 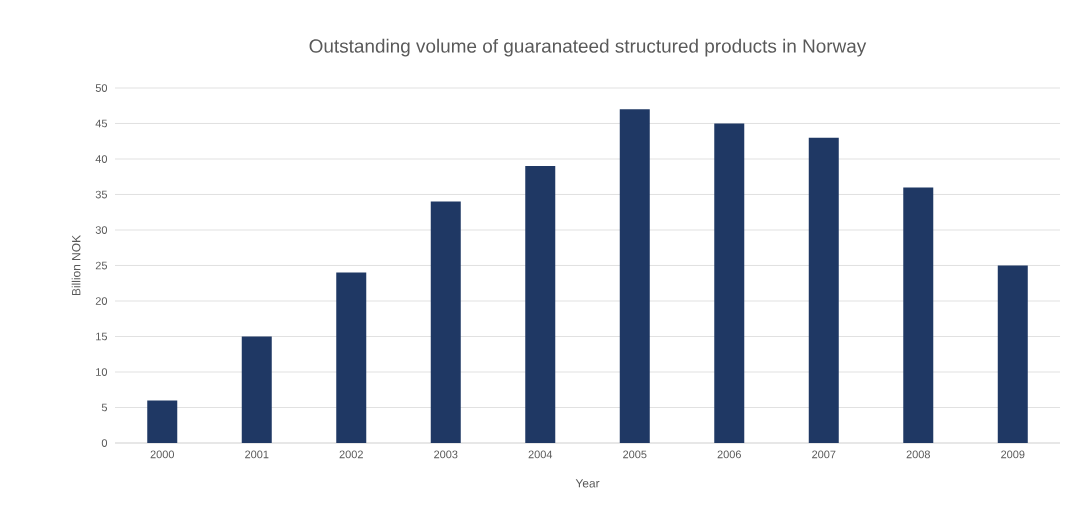 What do you see at coordinates (101, 159) in the screenshot?
I see `y-tick-label: 40` at bounding box center [101, 159].